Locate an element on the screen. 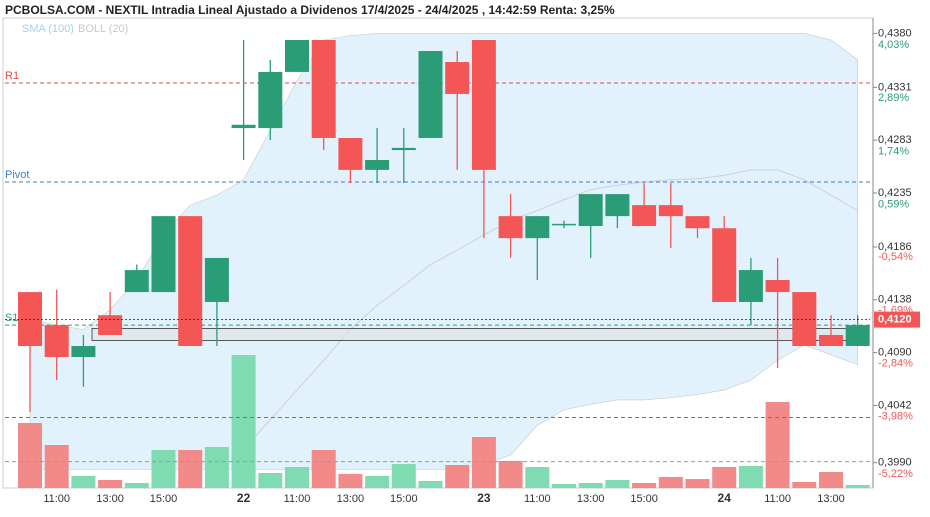 The height and width of the screenshot is (517, 930). y-tick-label: 0,4090 is located at coordinates (895, 353).